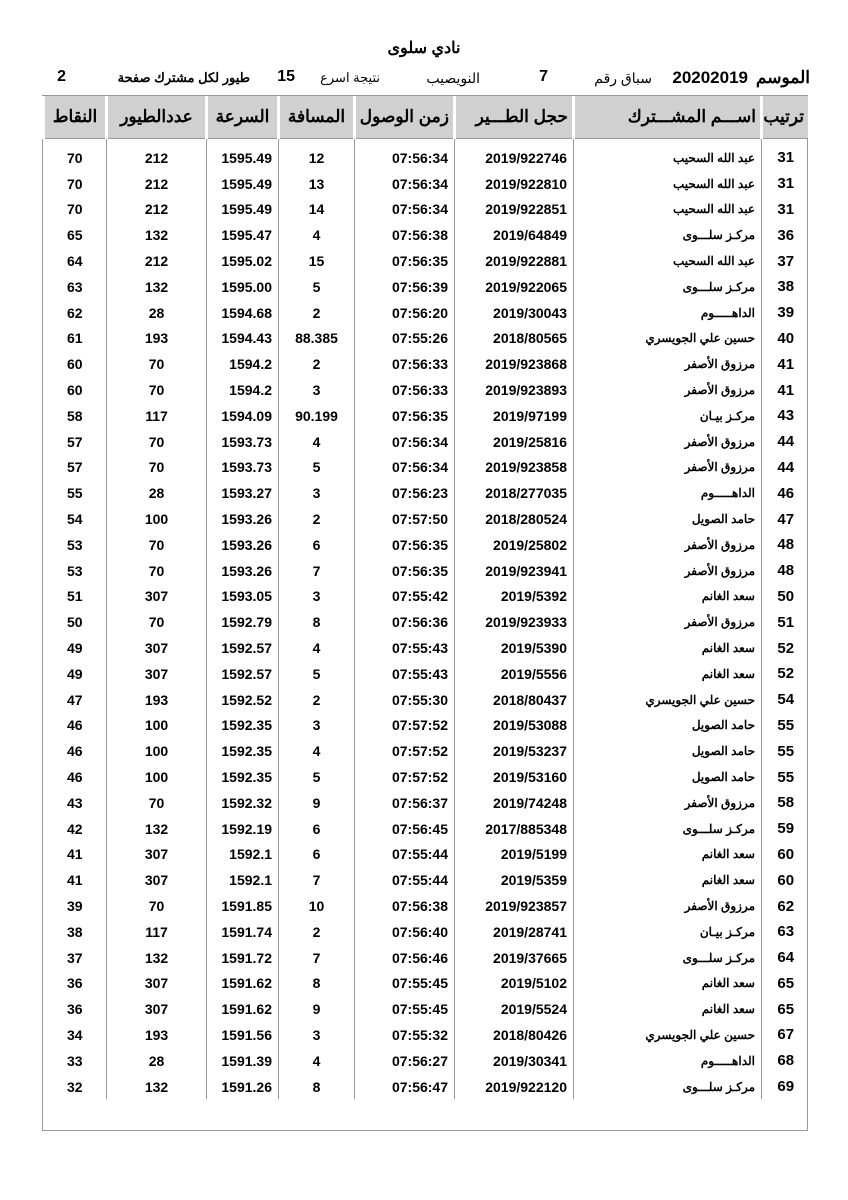 The image size is (848, 1200). Describe the element at coordinates (404, 854) in the screenshot. I see `arrival-time-cell: 07:55:44` at that location.